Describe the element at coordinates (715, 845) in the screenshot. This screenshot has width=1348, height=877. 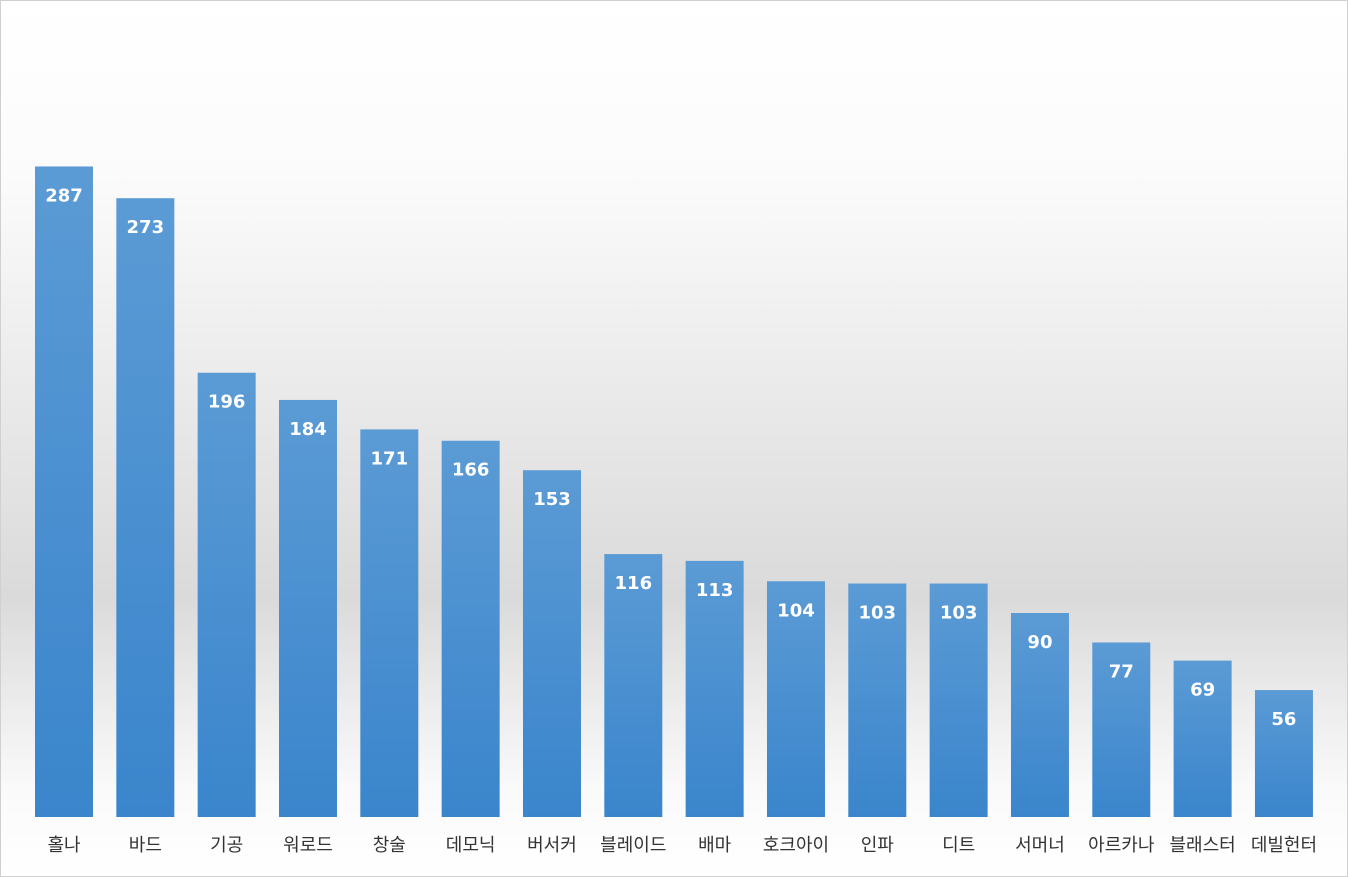
I see `x-tick-label: 배마` at that location.